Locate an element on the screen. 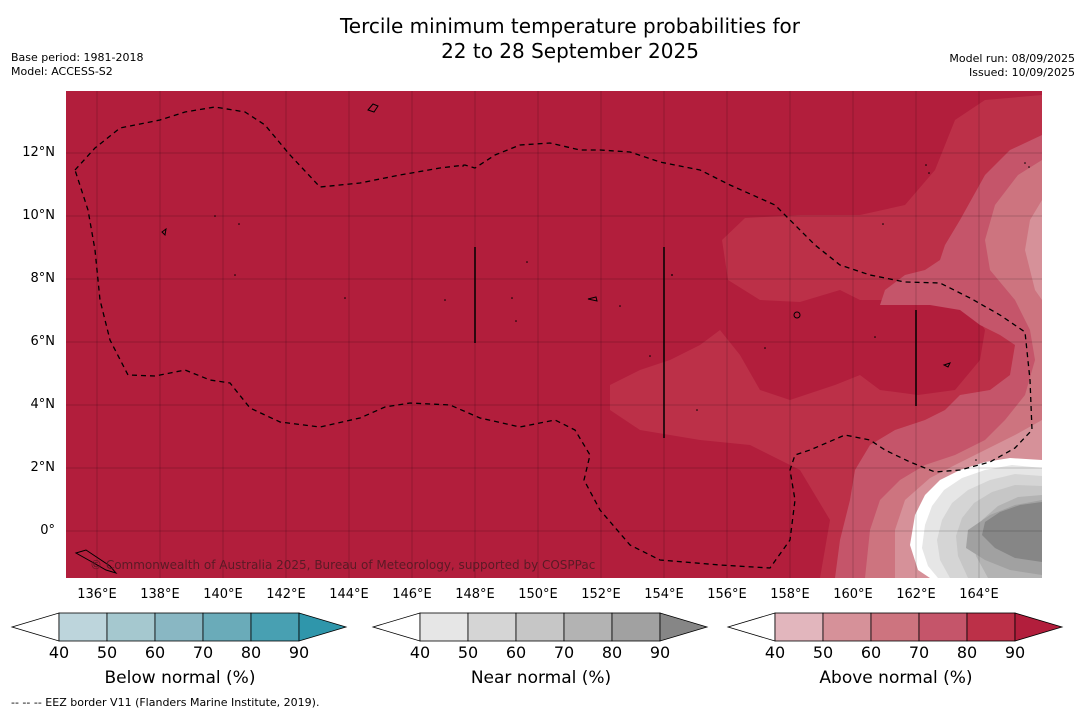 This screenshot has width=1085, height=713. model-run: Model run: 08/09/2025 is located at coordinates (1012, 58).